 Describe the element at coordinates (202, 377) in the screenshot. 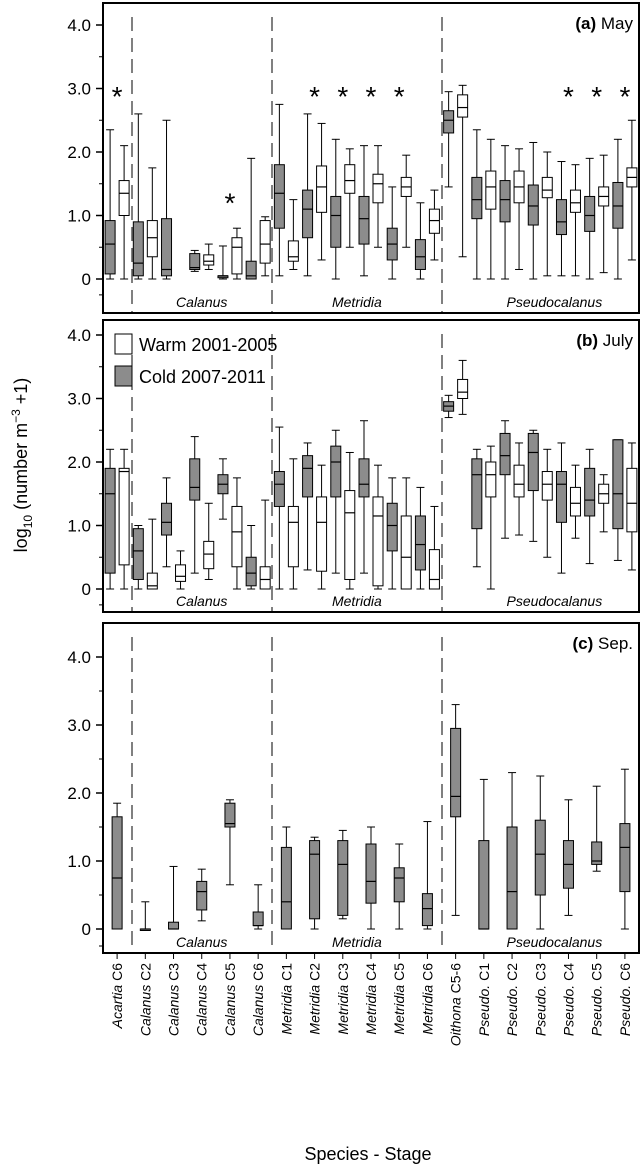

I see `legend-label: Cold 2007-2011` at that location.